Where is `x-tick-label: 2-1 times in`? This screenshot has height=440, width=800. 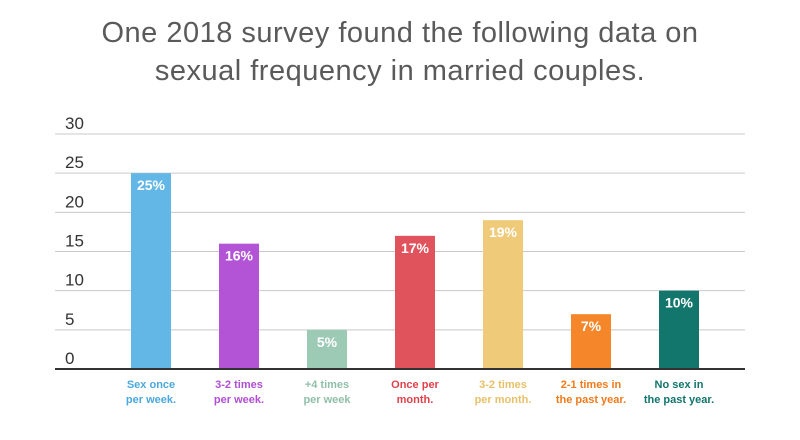 x-tick-label: 2-1 times in is located at coordinates (591, 385).